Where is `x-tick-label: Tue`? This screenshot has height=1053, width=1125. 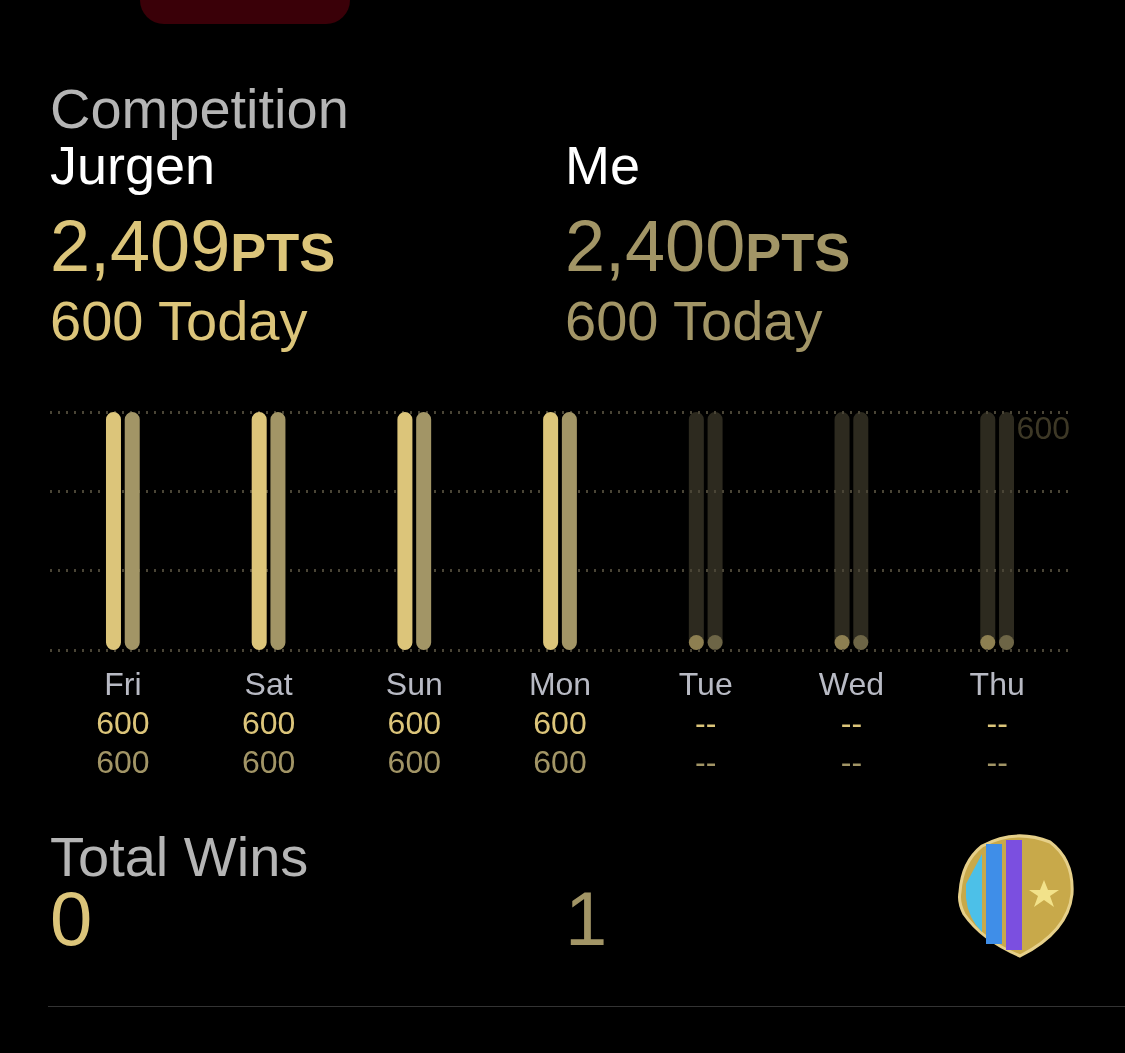
x-tick-label: Tue is located at coordinates (705, 683).